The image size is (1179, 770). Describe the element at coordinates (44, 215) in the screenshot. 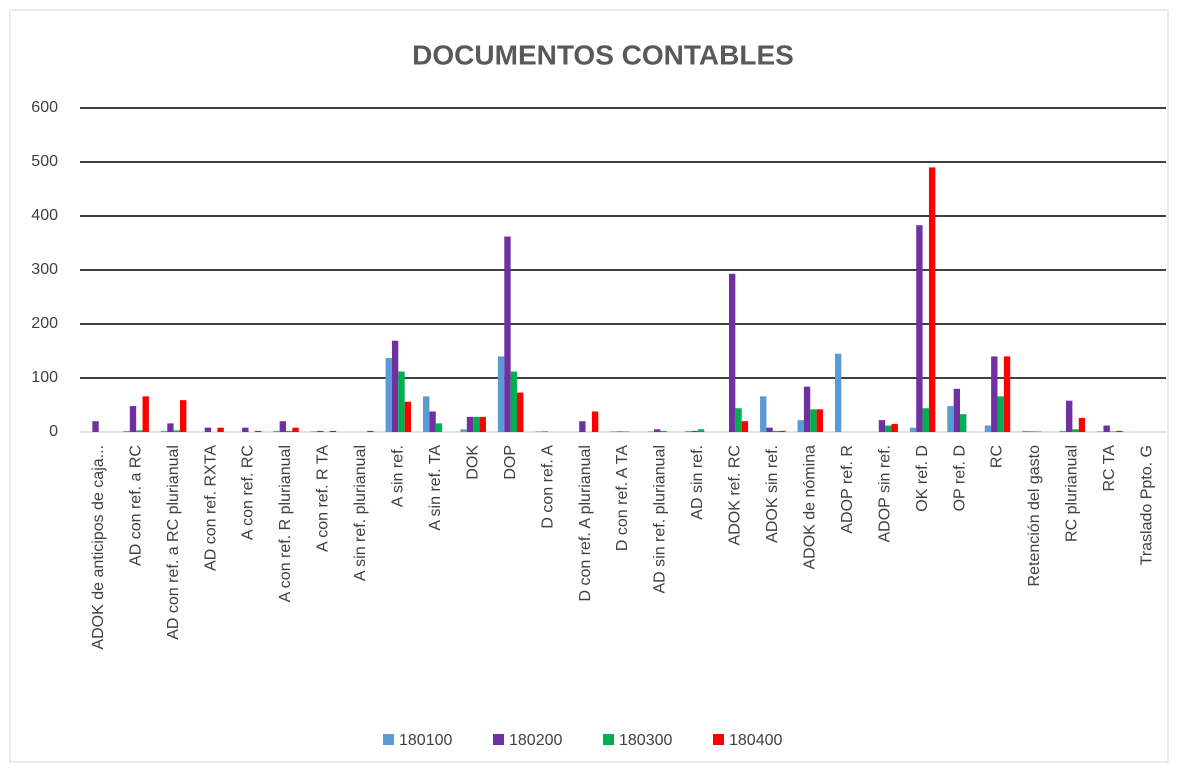

I see `y-tick-label: 400` at that location.